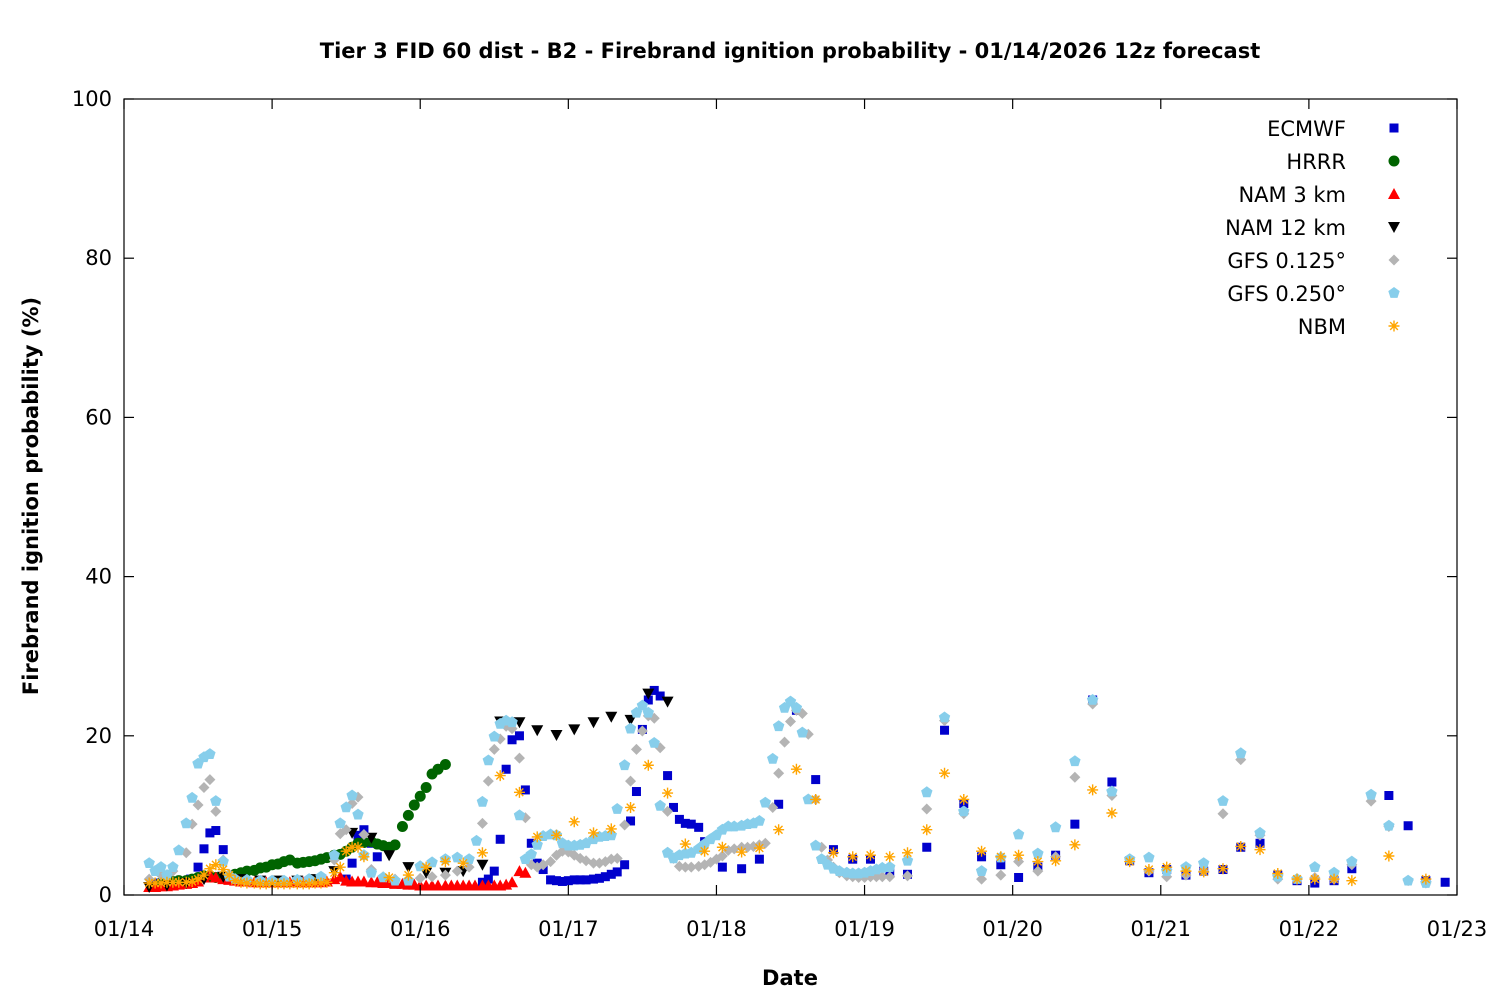 Image resolution: width=1500 pixels, height=1004 pixels. Describe the element at coordinates (1349, 327) in the screenshot. I see `legend-entry-nbm: NBM` at that location.